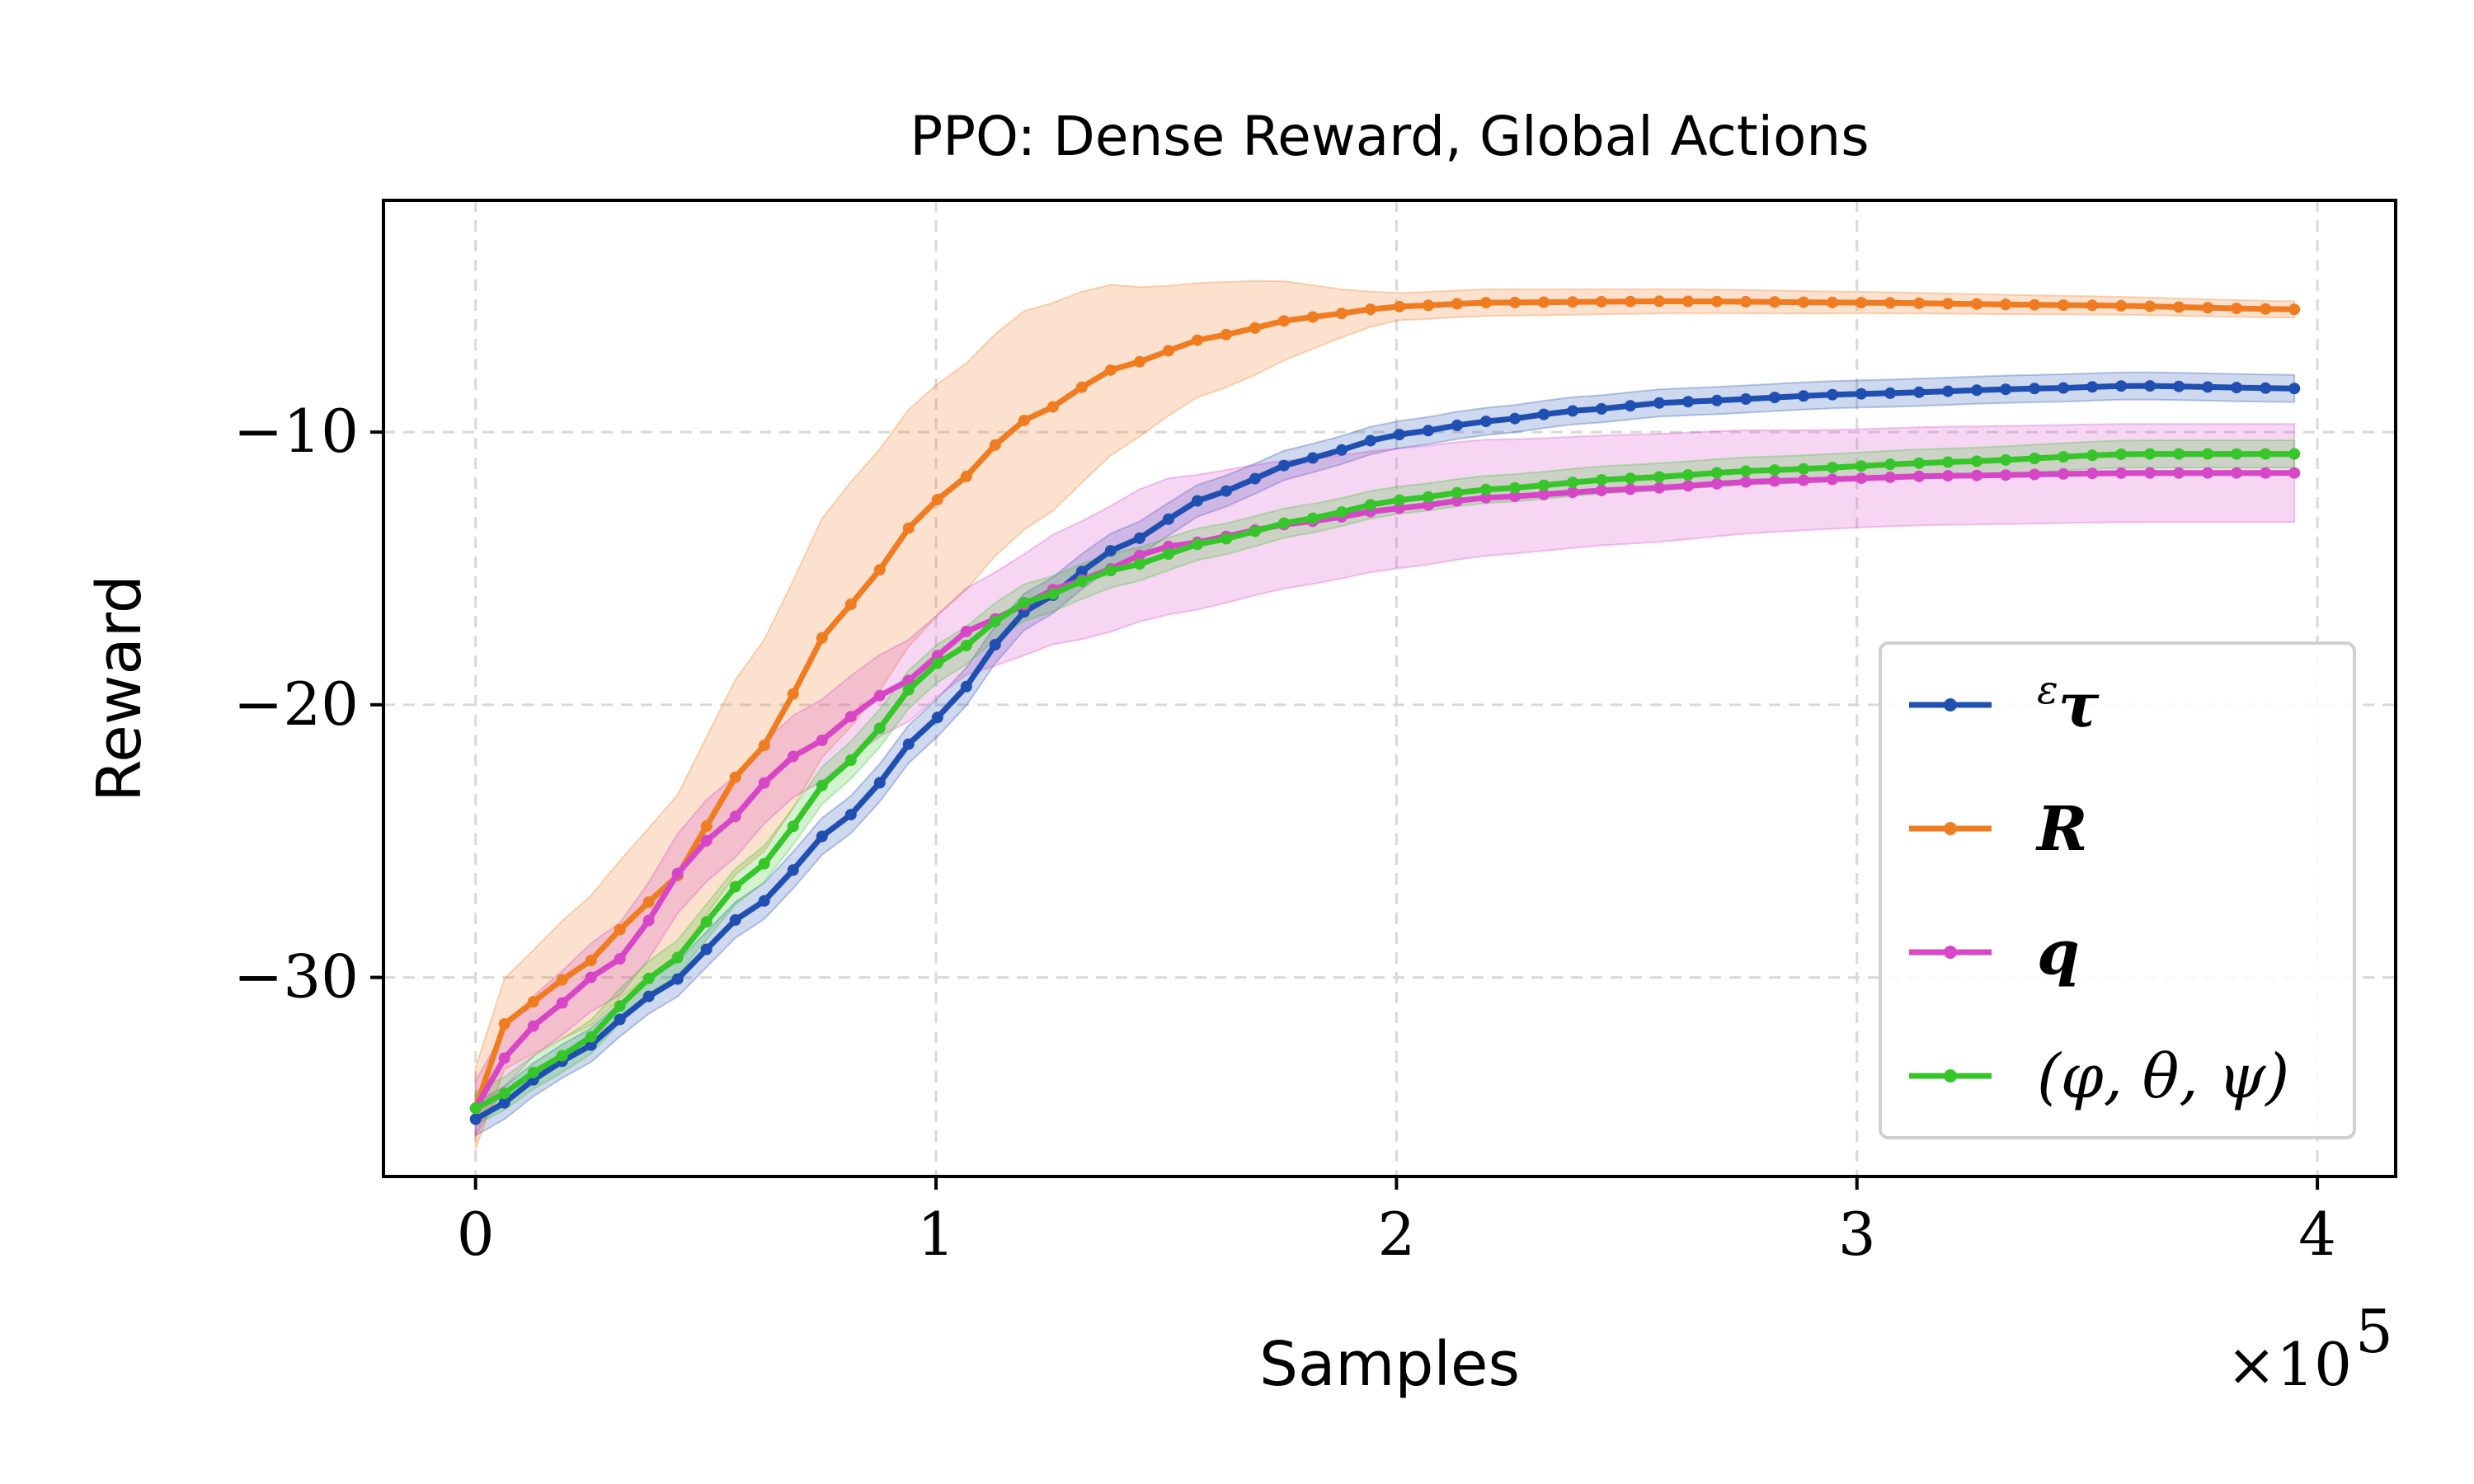 The height and width of the screenshot is (1484, 2474). I want to click on legend-item-3: (φ, θ, ψ), so click(2099, 1076).